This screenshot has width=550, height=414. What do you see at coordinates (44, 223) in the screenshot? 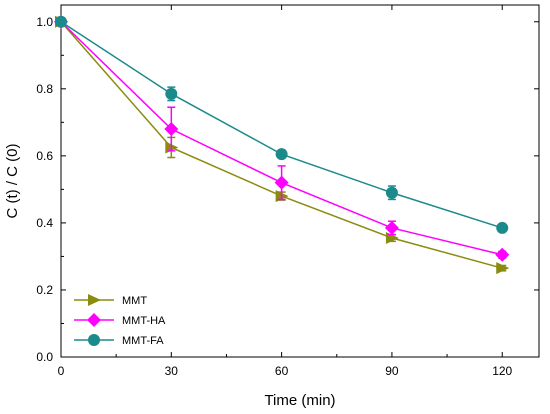
I see `y-tick-label: 0.4` at bounding box center [44, 223].